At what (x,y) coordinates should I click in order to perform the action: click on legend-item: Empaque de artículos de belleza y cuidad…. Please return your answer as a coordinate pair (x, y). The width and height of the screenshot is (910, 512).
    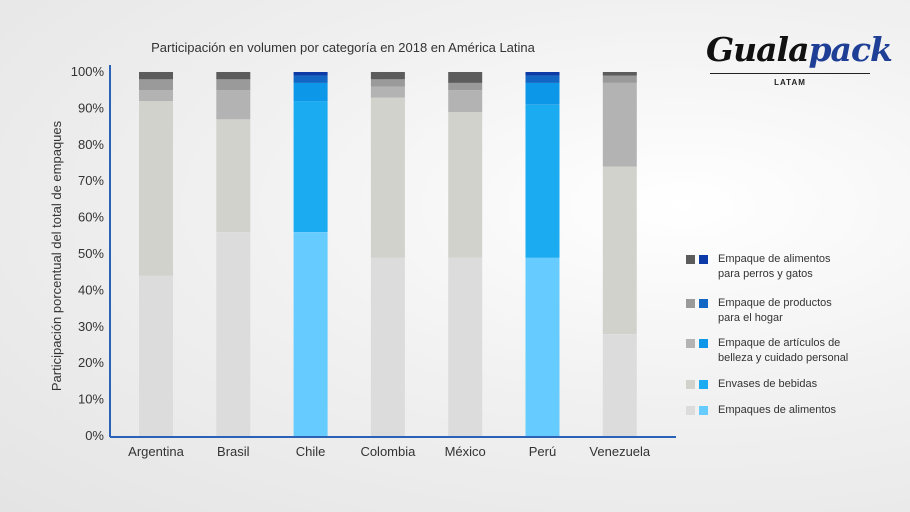
    Looking at the image, I should click on (767, 351).